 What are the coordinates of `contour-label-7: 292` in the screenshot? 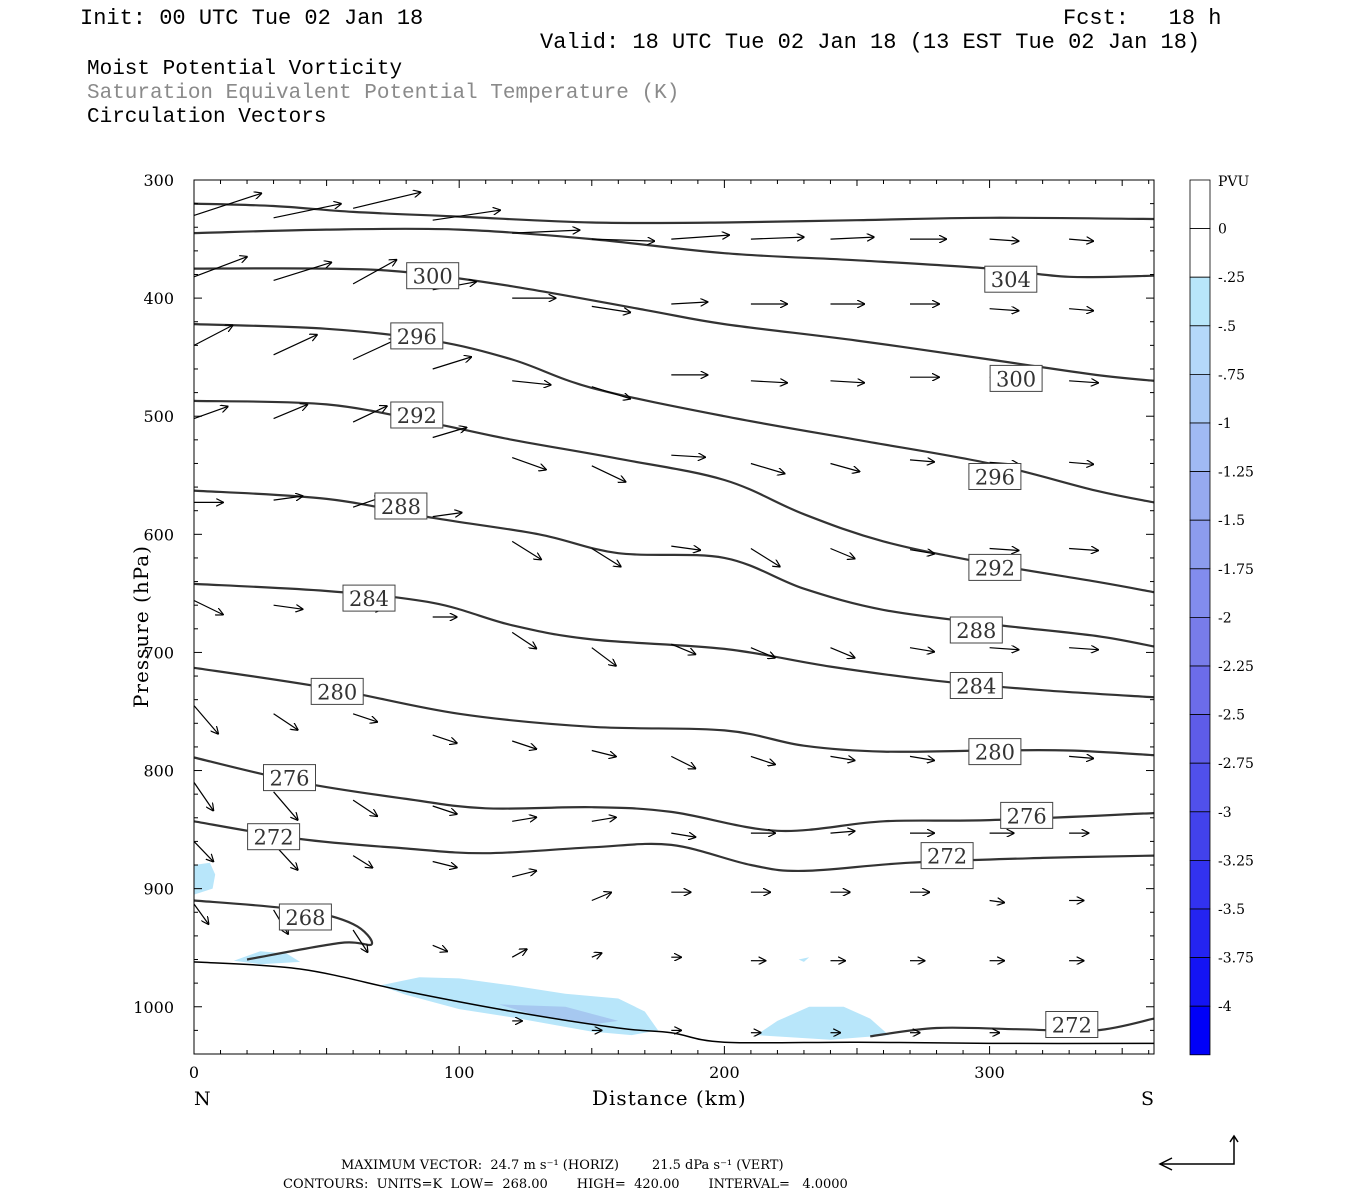 It's located at (995, 567).